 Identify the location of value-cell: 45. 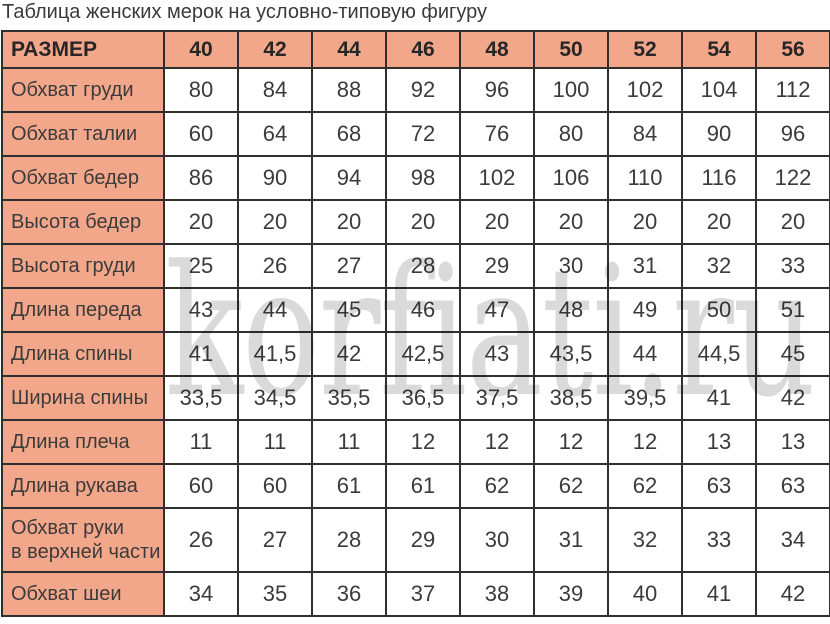
(792, 354).